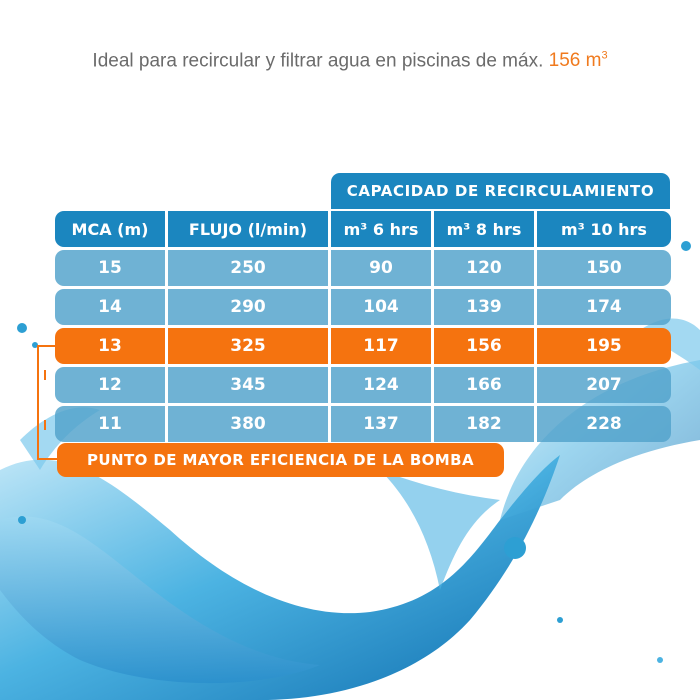 The width and height of the screenshot is (700, 700). What do you see at coordinates (280, 460) in the screenshot?
I see `efficiency-label: PUNTO DE MAYOR EFICIENCIA DE LA BOMBA` at bounding box center [280, 460].